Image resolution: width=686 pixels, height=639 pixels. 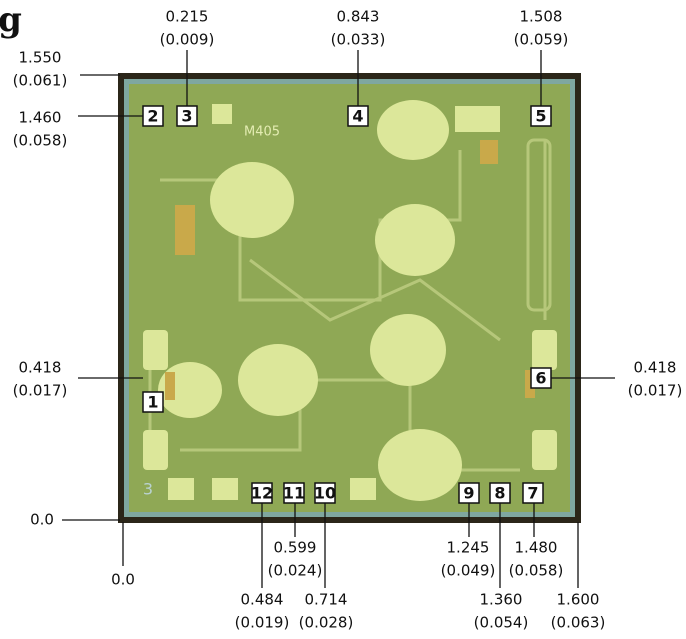 I want to click on pad-label: 6, so click(x=541, y=378).